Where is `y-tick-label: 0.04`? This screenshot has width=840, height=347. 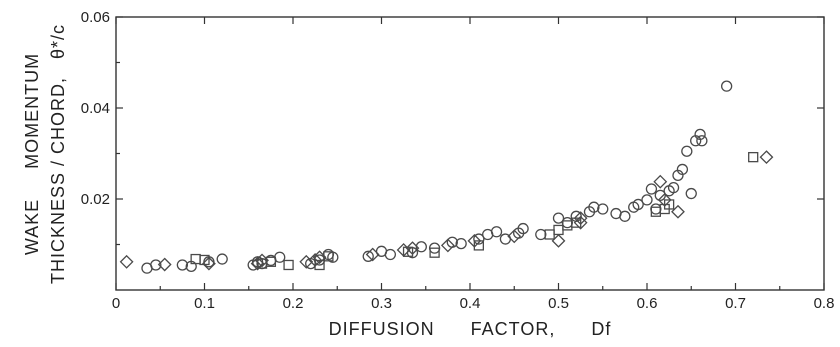 y-tick-label: 0.04 is located at coordinates (95, 108).